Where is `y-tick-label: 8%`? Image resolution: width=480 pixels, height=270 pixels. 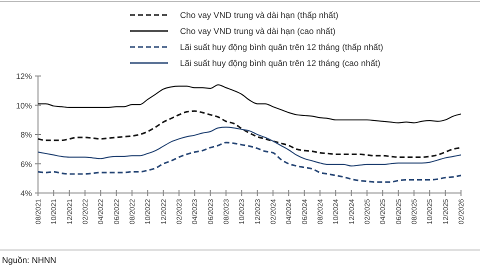
y-tick-label: 8% is located at coordinates (26, 135).